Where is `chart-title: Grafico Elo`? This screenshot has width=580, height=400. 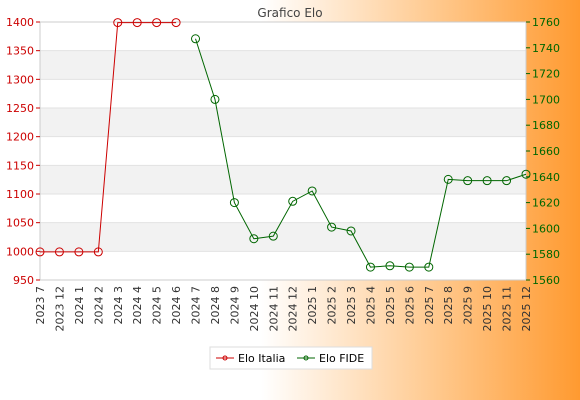
chart-title: Grafico Elo is located at coordinates (289, 13).